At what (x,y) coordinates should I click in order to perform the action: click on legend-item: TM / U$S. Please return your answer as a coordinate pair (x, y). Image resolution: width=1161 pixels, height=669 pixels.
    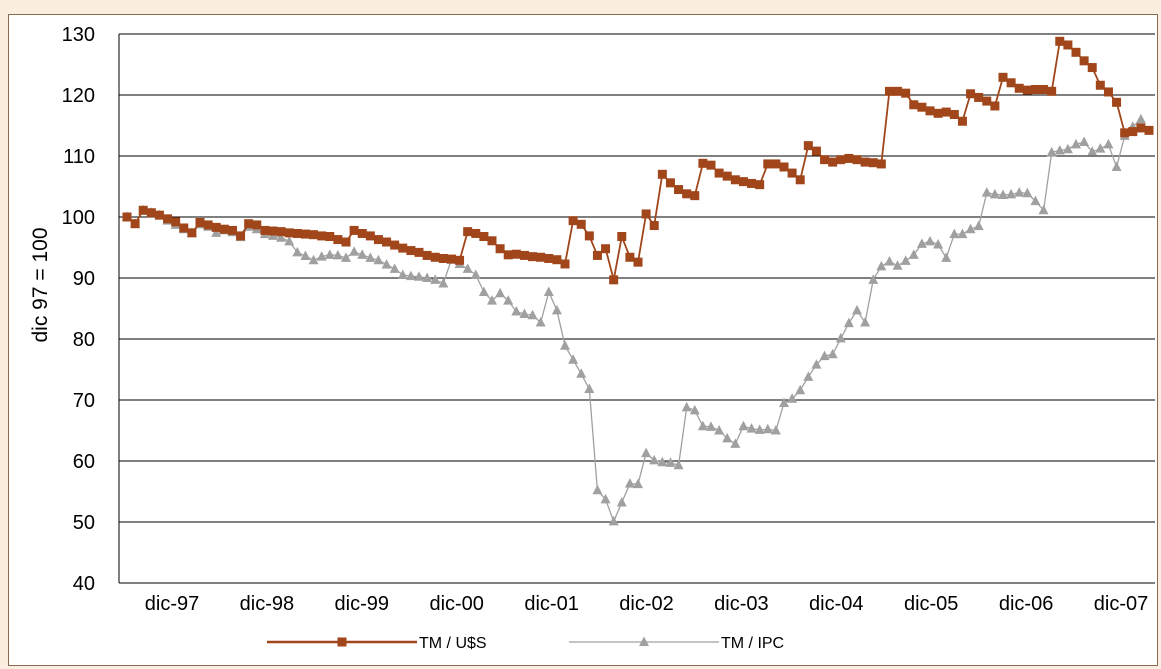
    Looking at the image, I should click on (377, 643).